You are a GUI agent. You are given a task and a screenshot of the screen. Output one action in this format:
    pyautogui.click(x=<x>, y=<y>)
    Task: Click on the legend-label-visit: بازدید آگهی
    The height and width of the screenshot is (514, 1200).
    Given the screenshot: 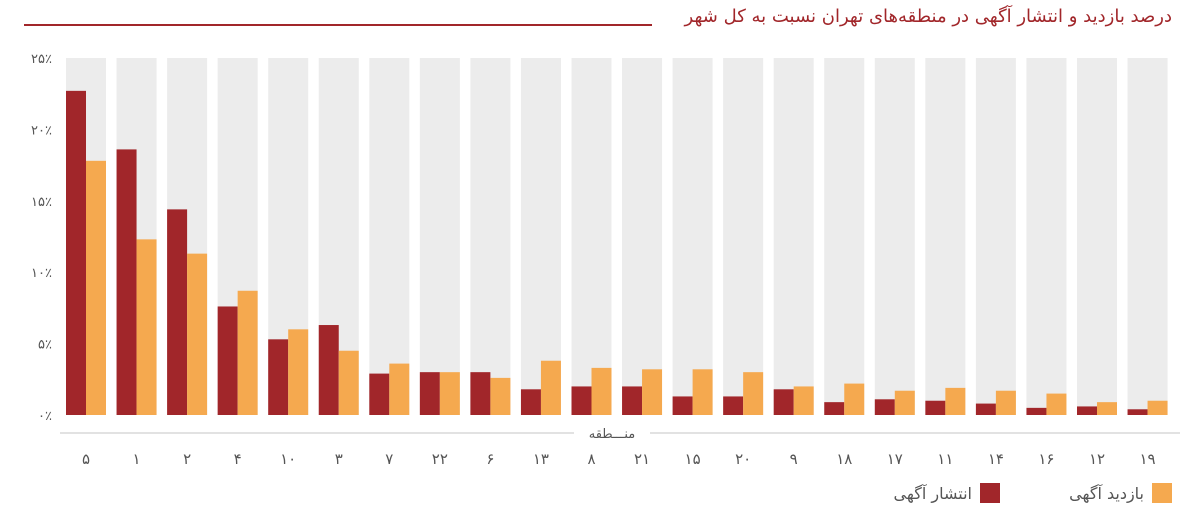 What is the action you would take?
    pyautogui.click(x=1106, y=493)
    